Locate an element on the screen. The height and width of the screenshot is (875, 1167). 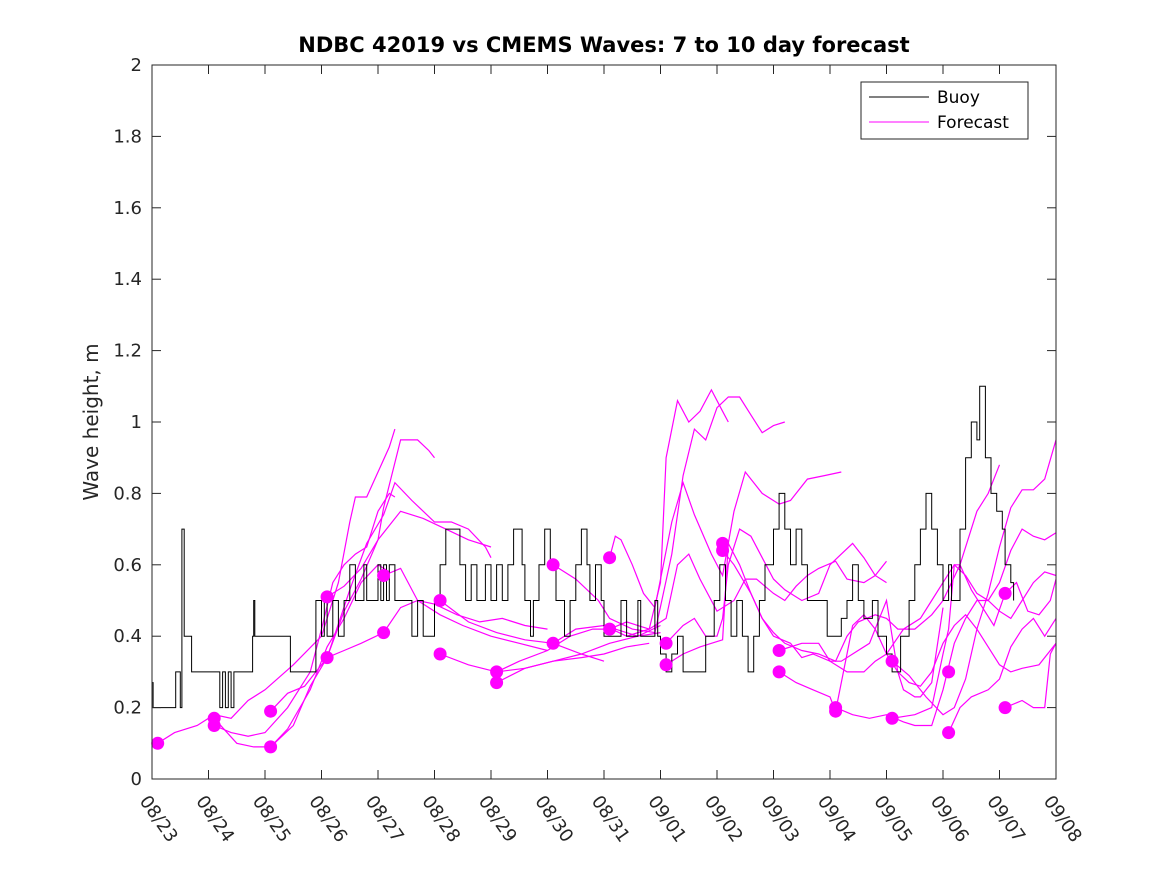
legend-label-buoy: Buoy is located at coordinates (958, 98).